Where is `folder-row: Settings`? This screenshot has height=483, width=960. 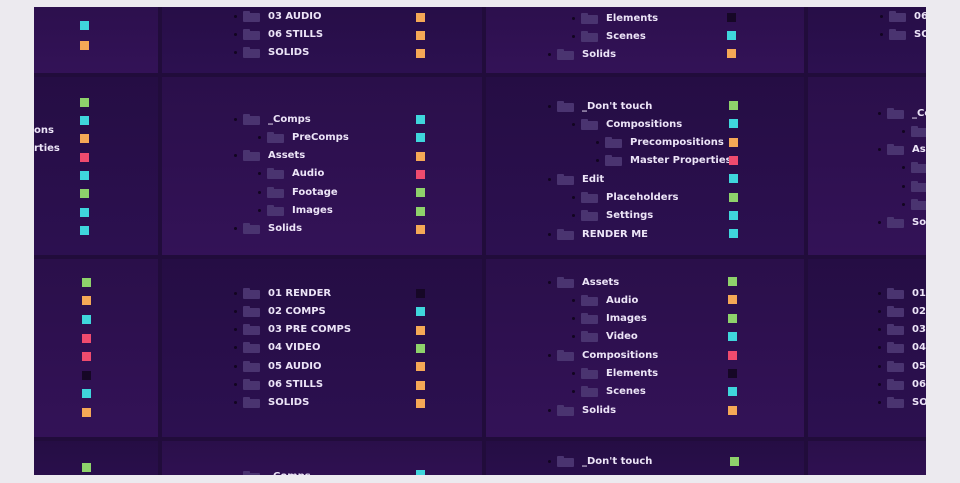
folder-row: Settings is located at coordinates (612, 216).